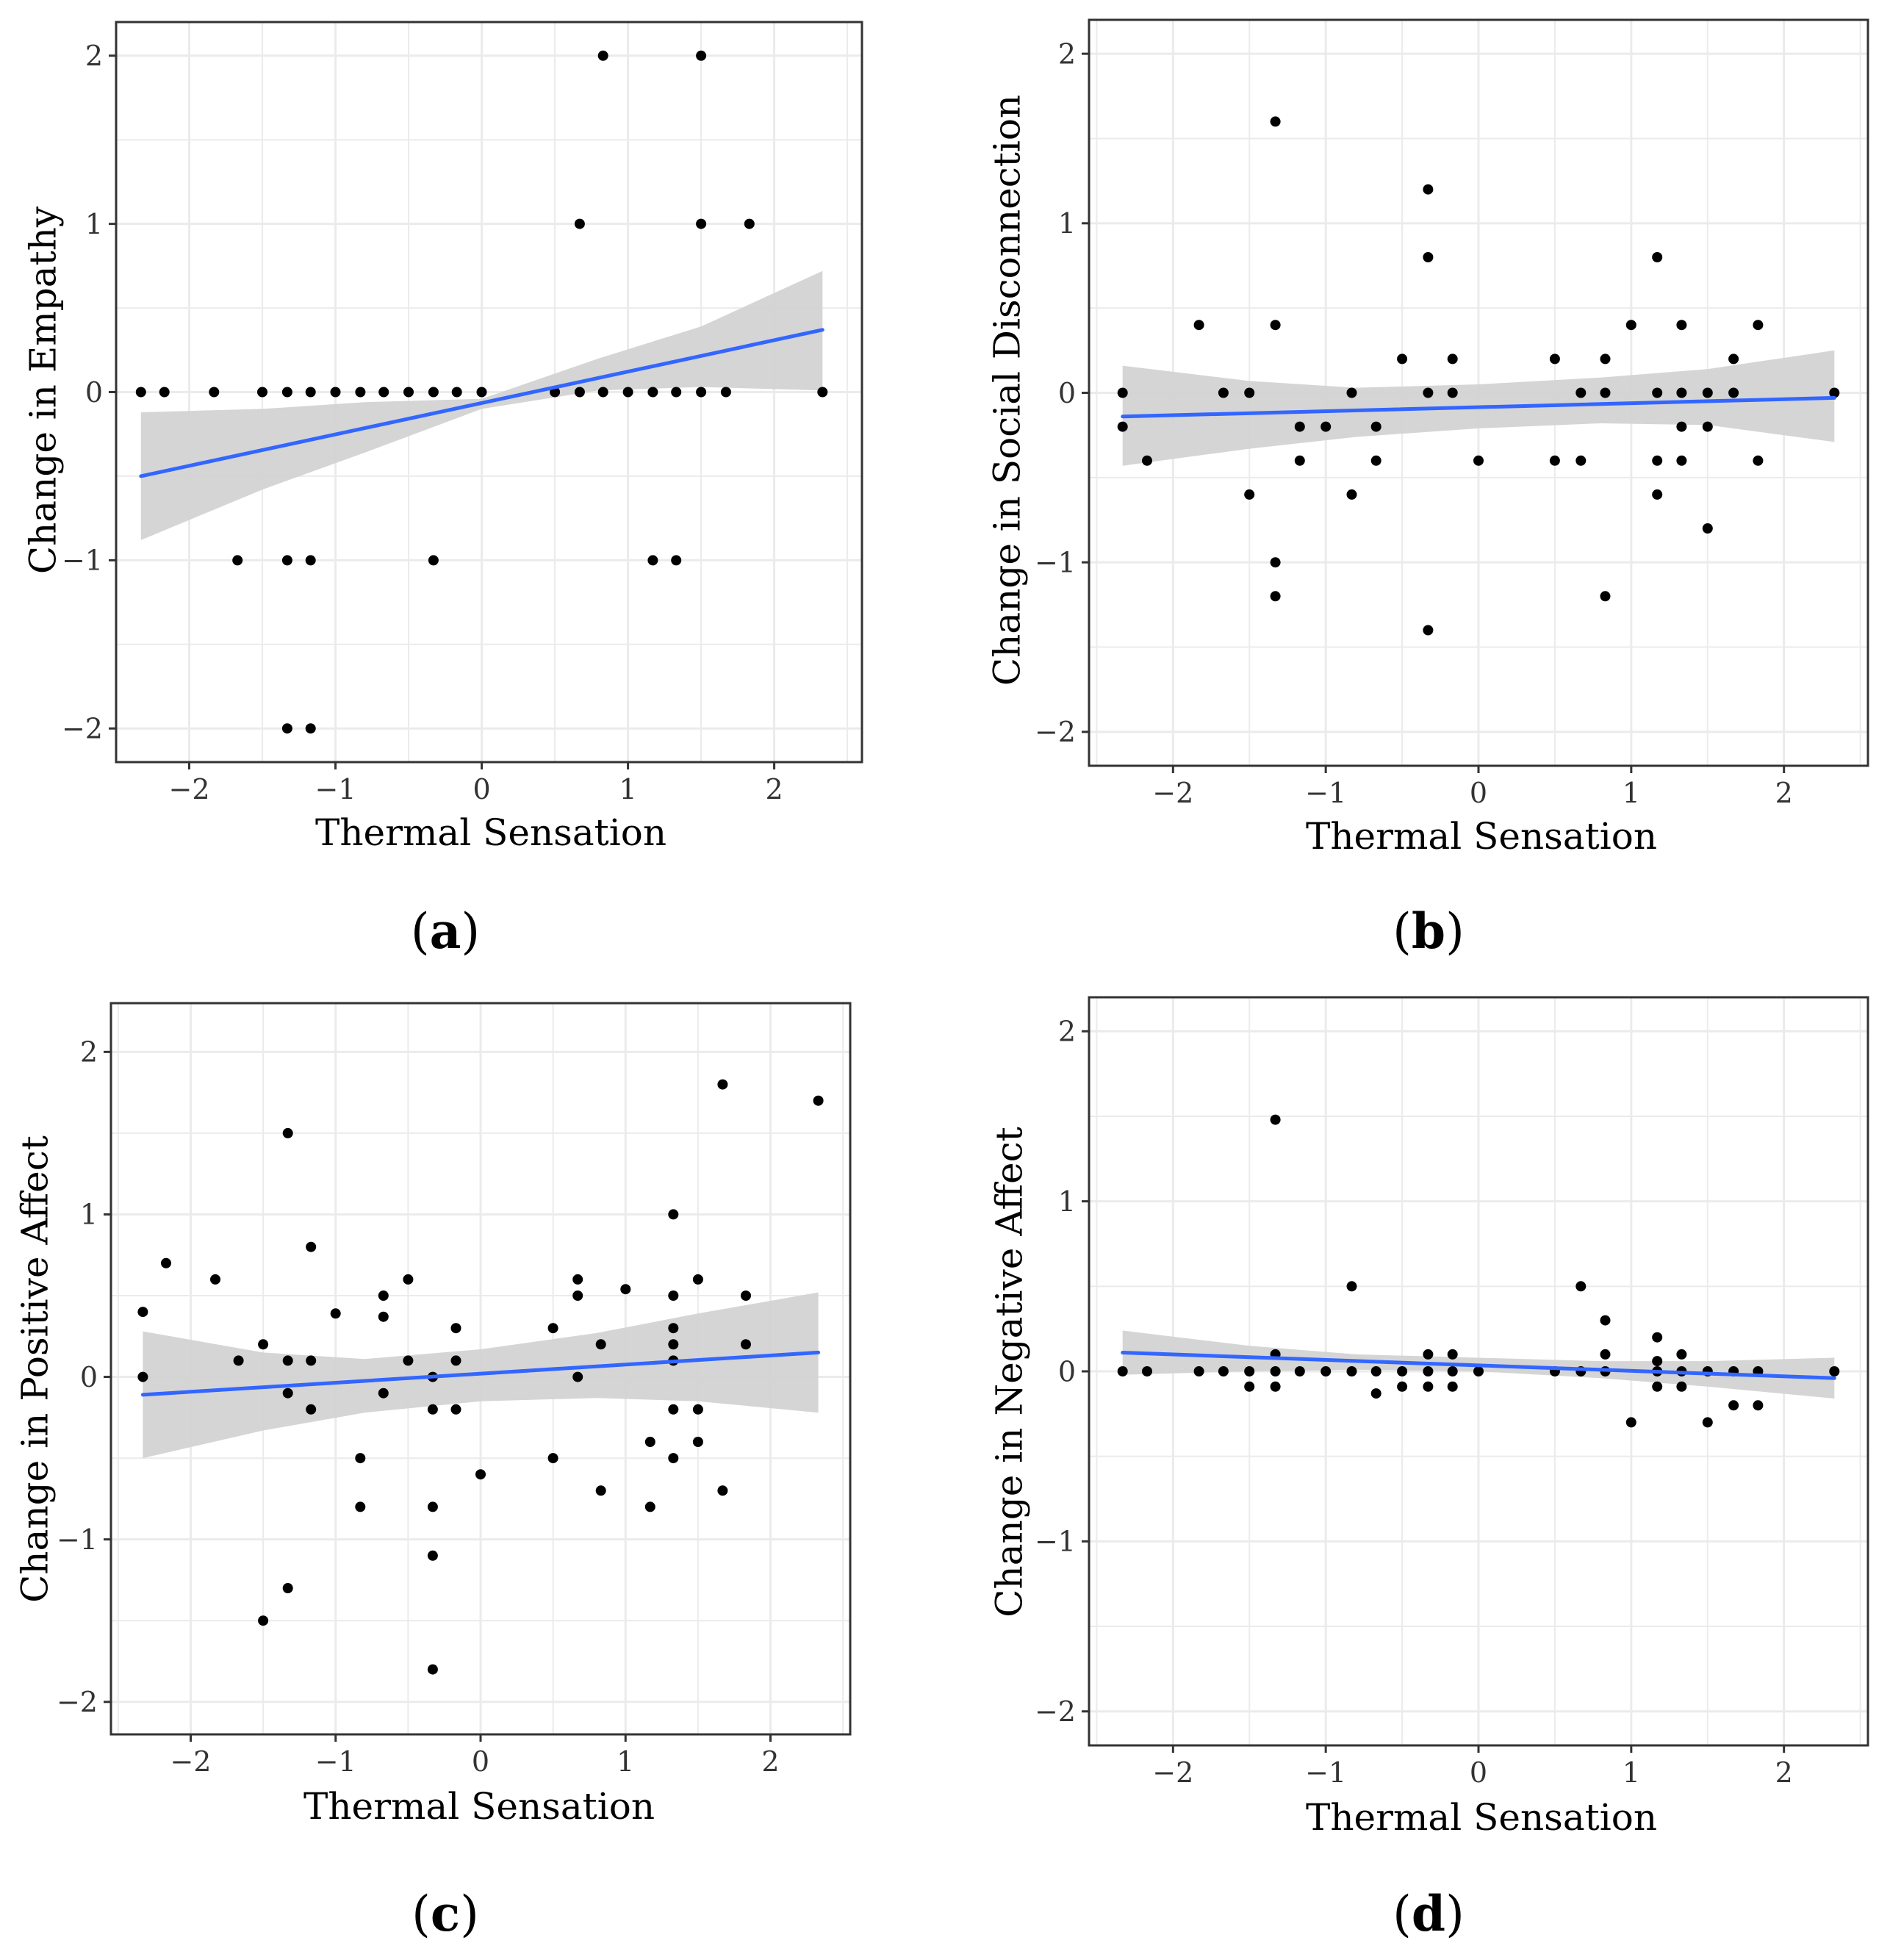 The height and width of the screenshot is (1960, 1890). What do you see at coordinates (82, 729) in the screenshot?
I see `panel-a-y-tick-label: −2` at bounding box center [82, 729].